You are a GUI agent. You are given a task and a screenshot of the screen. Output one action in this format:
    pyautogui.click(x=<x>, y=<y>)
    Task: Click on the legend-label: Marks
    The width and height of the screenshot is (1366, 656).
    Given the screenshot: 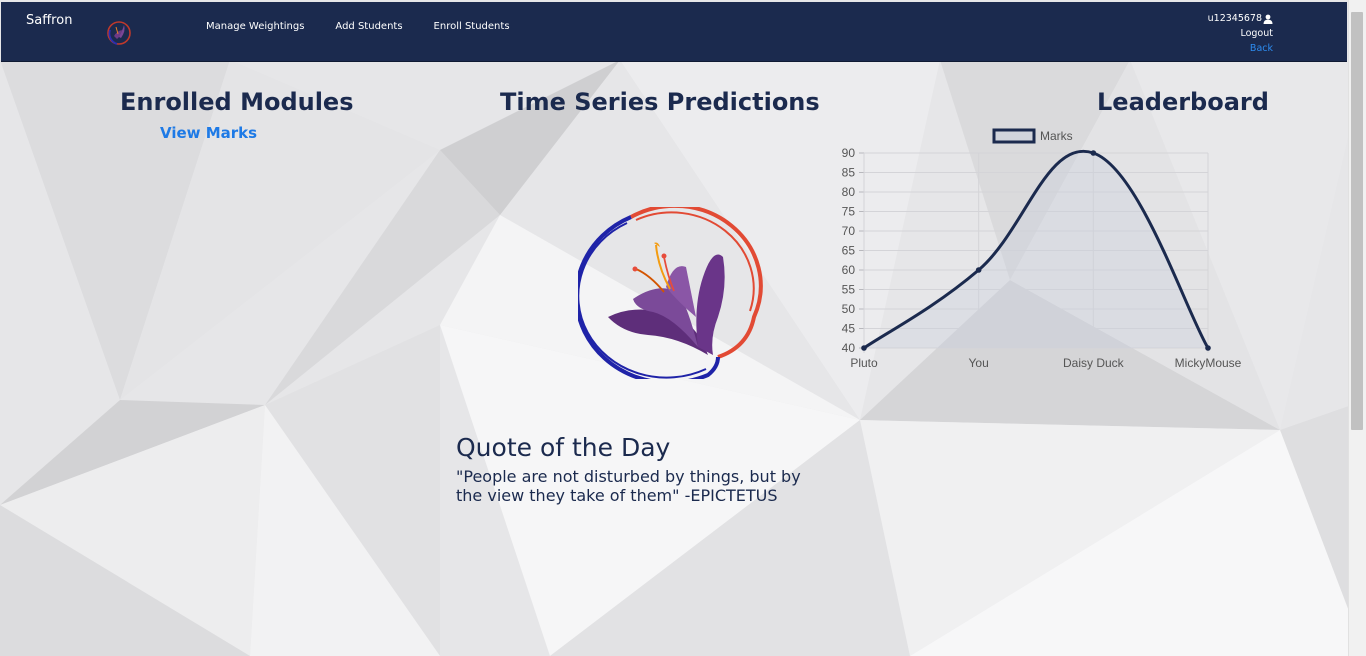 What is the action you would take?
    pyautogui.click(x=1056, y=136)
    